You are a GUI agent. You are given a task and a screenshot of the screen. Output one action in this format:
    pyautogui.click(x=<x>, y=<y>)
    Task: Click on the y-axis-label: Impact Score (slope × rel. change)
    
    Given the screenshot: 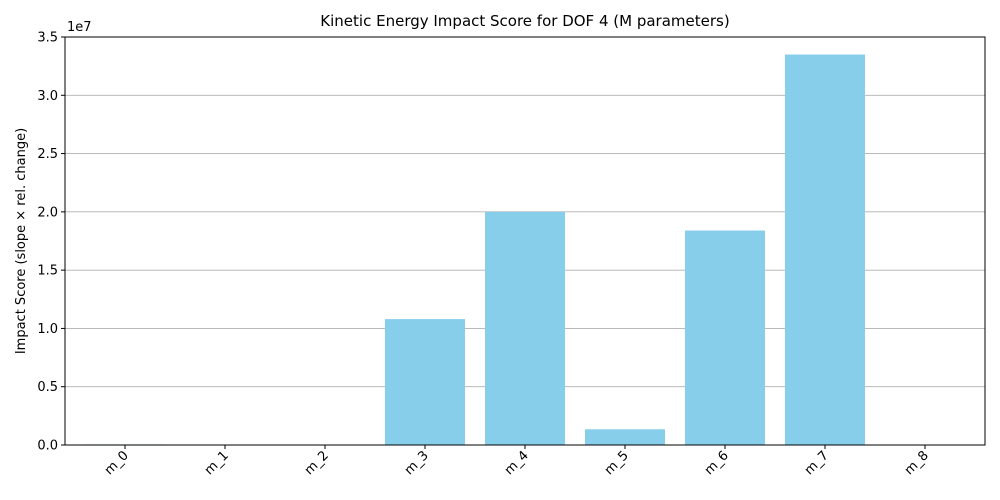 What is the action you would take?
    pyautogui.click(x=21, y=241)
    